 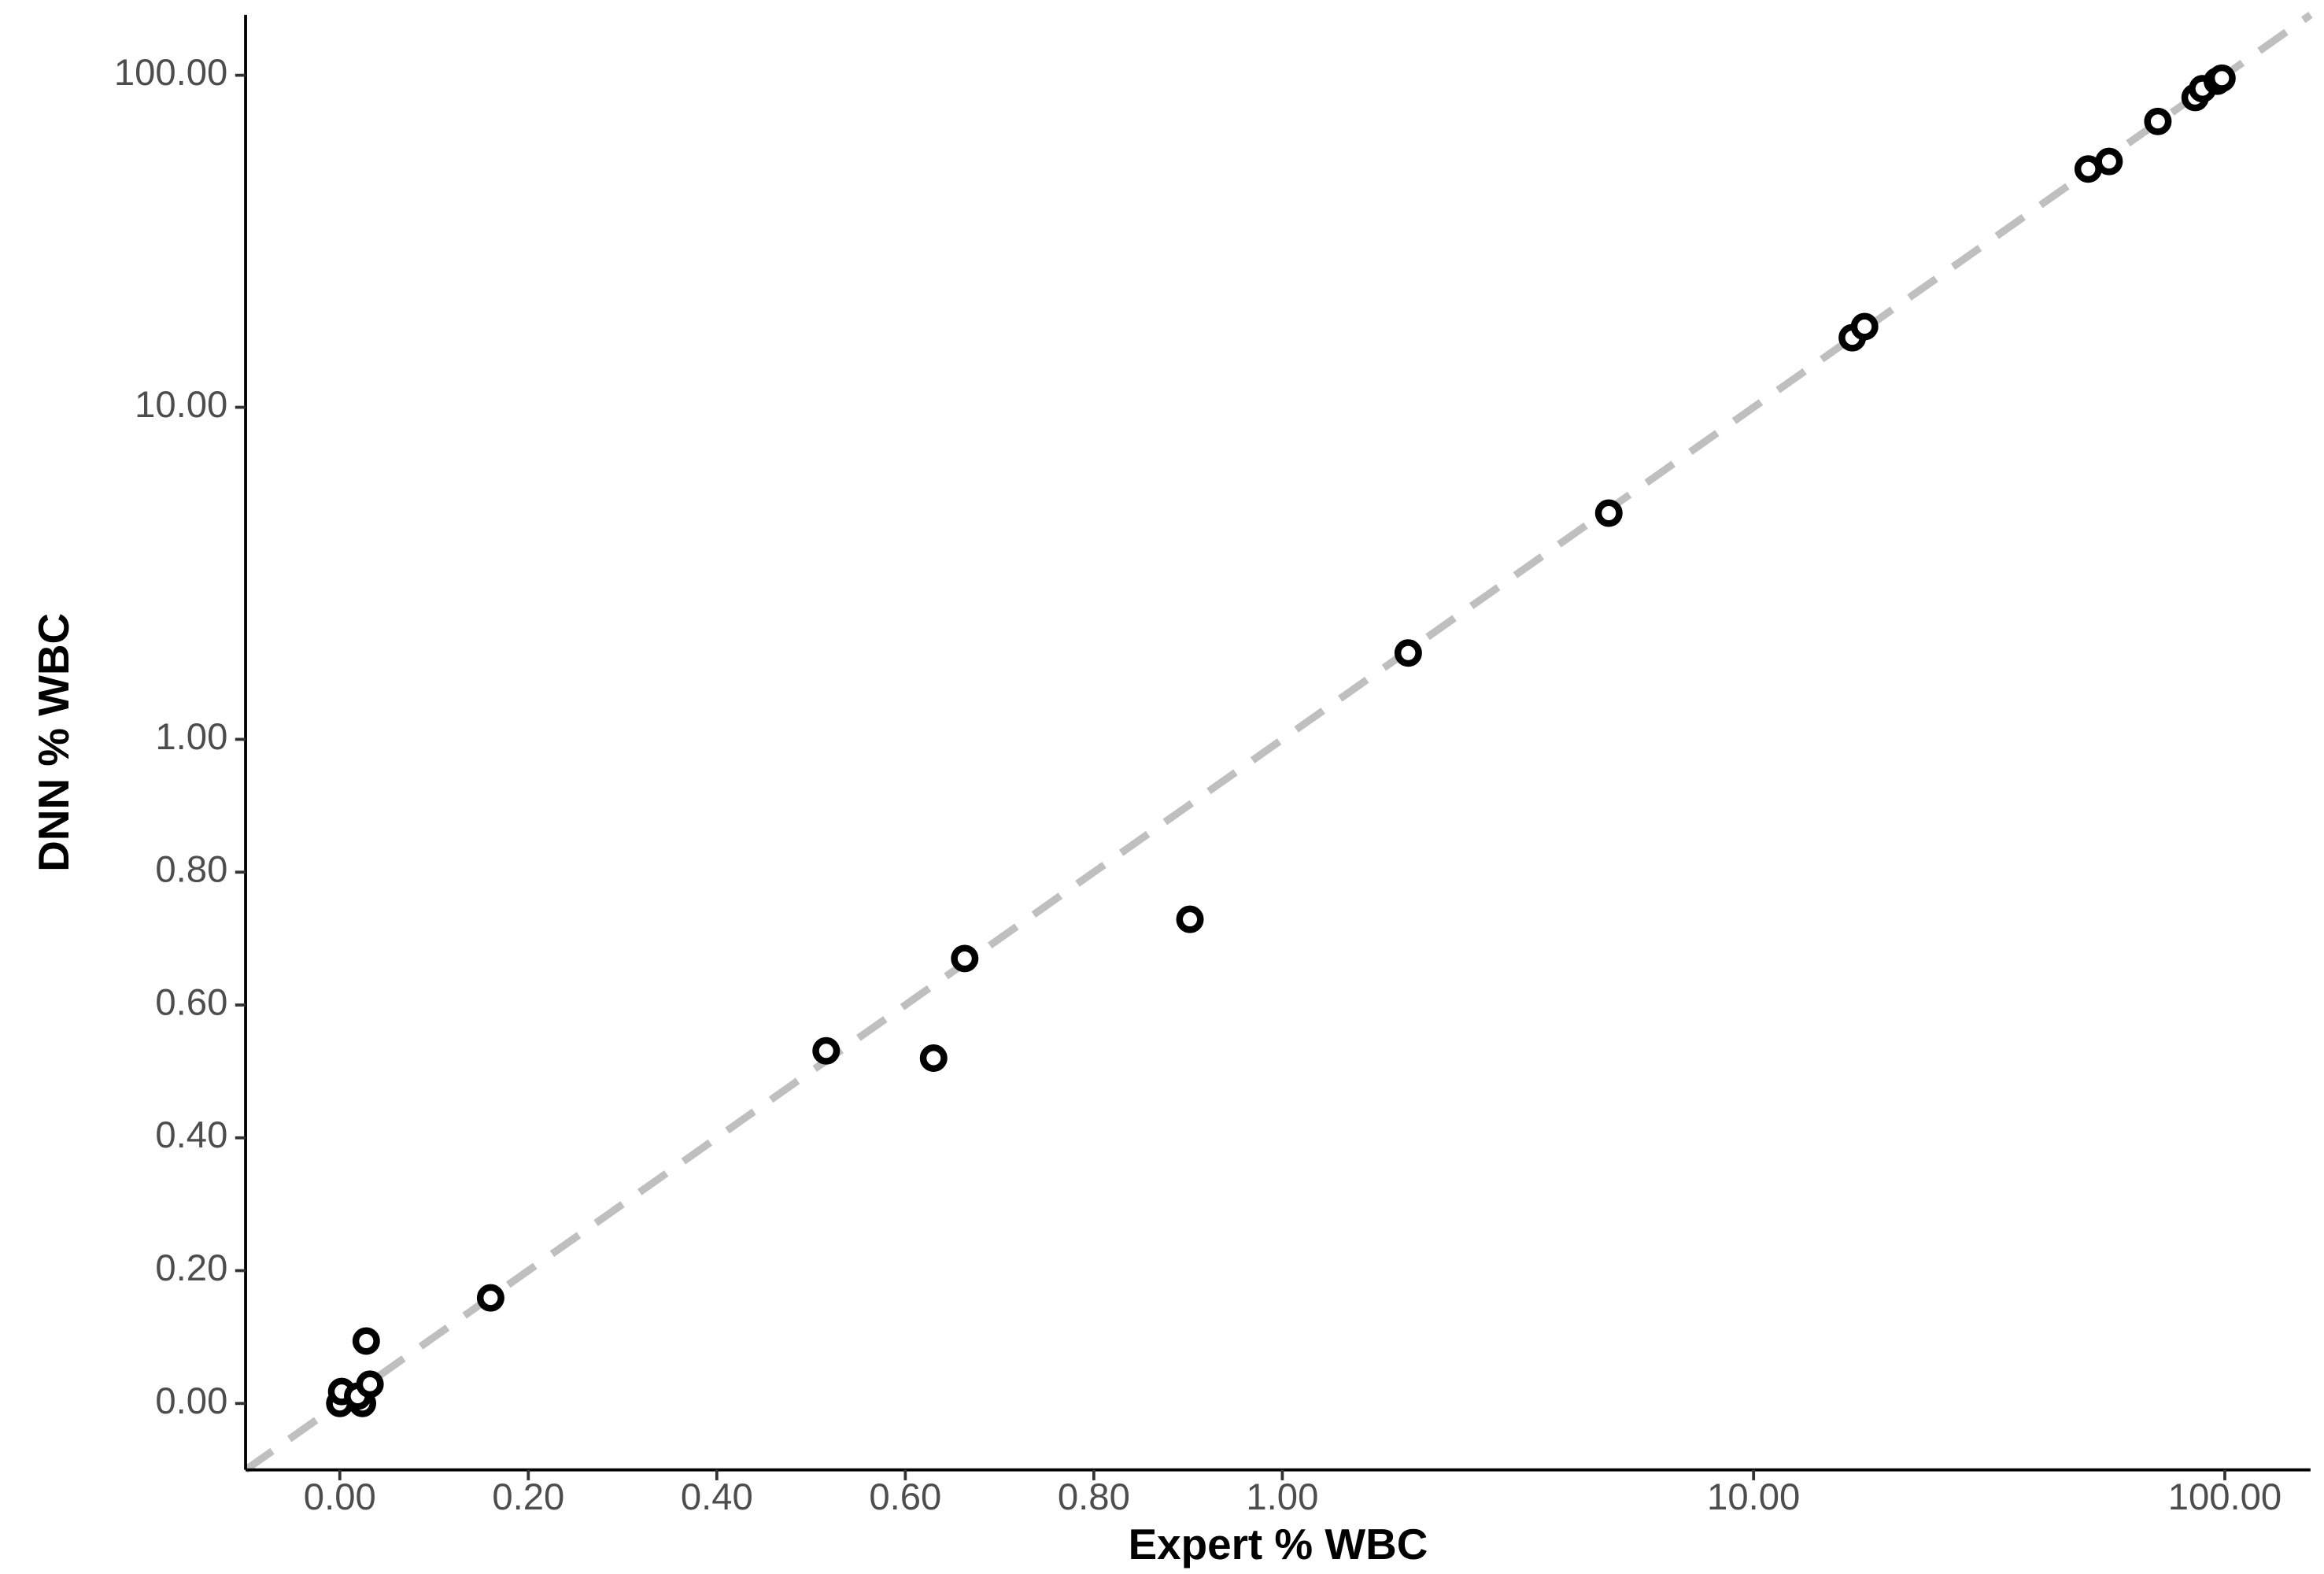 What do you see at coordinates (53, 742) in the screenshot?
I see `y-axis-title: DNN % WBC` at bounding box center [53, 742].